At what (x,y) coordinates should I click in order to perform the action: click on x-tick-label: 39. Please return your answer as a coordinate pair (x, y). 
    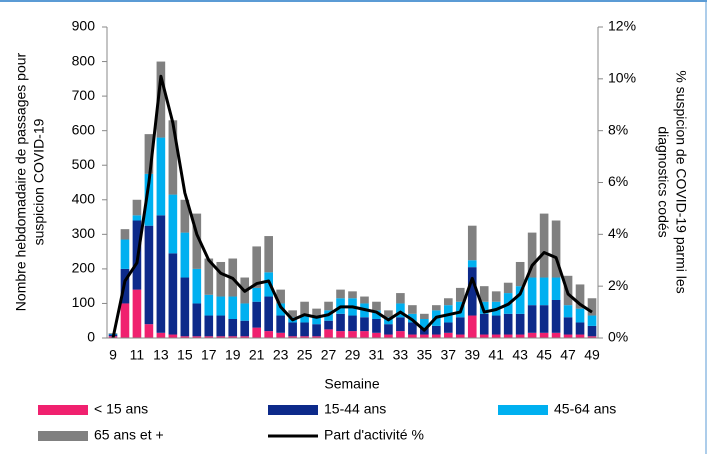
    Looking at the image, I should click on (472, 355).